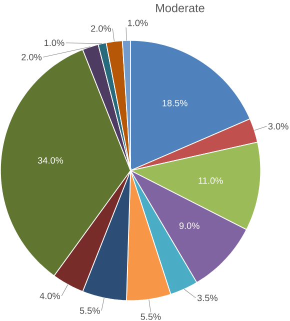 Image resolution: width=290 pixels, height=321 pixels. Describe the element at coordinates (190, 225) in the screenshot. I see `data-label: 9.0%` at that location.